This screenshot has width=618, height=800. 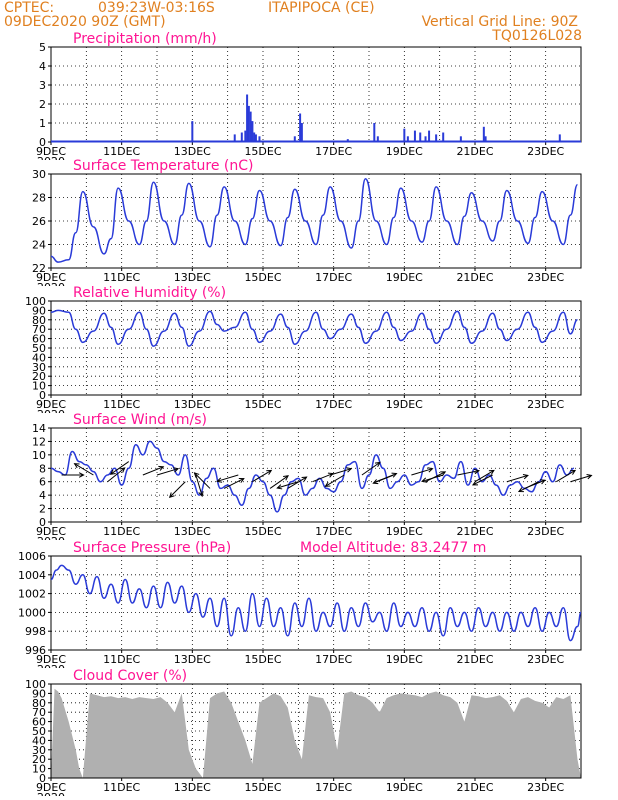 I want to click on cloud-xtick-label: 9DEC, so click(x=51, y=787).